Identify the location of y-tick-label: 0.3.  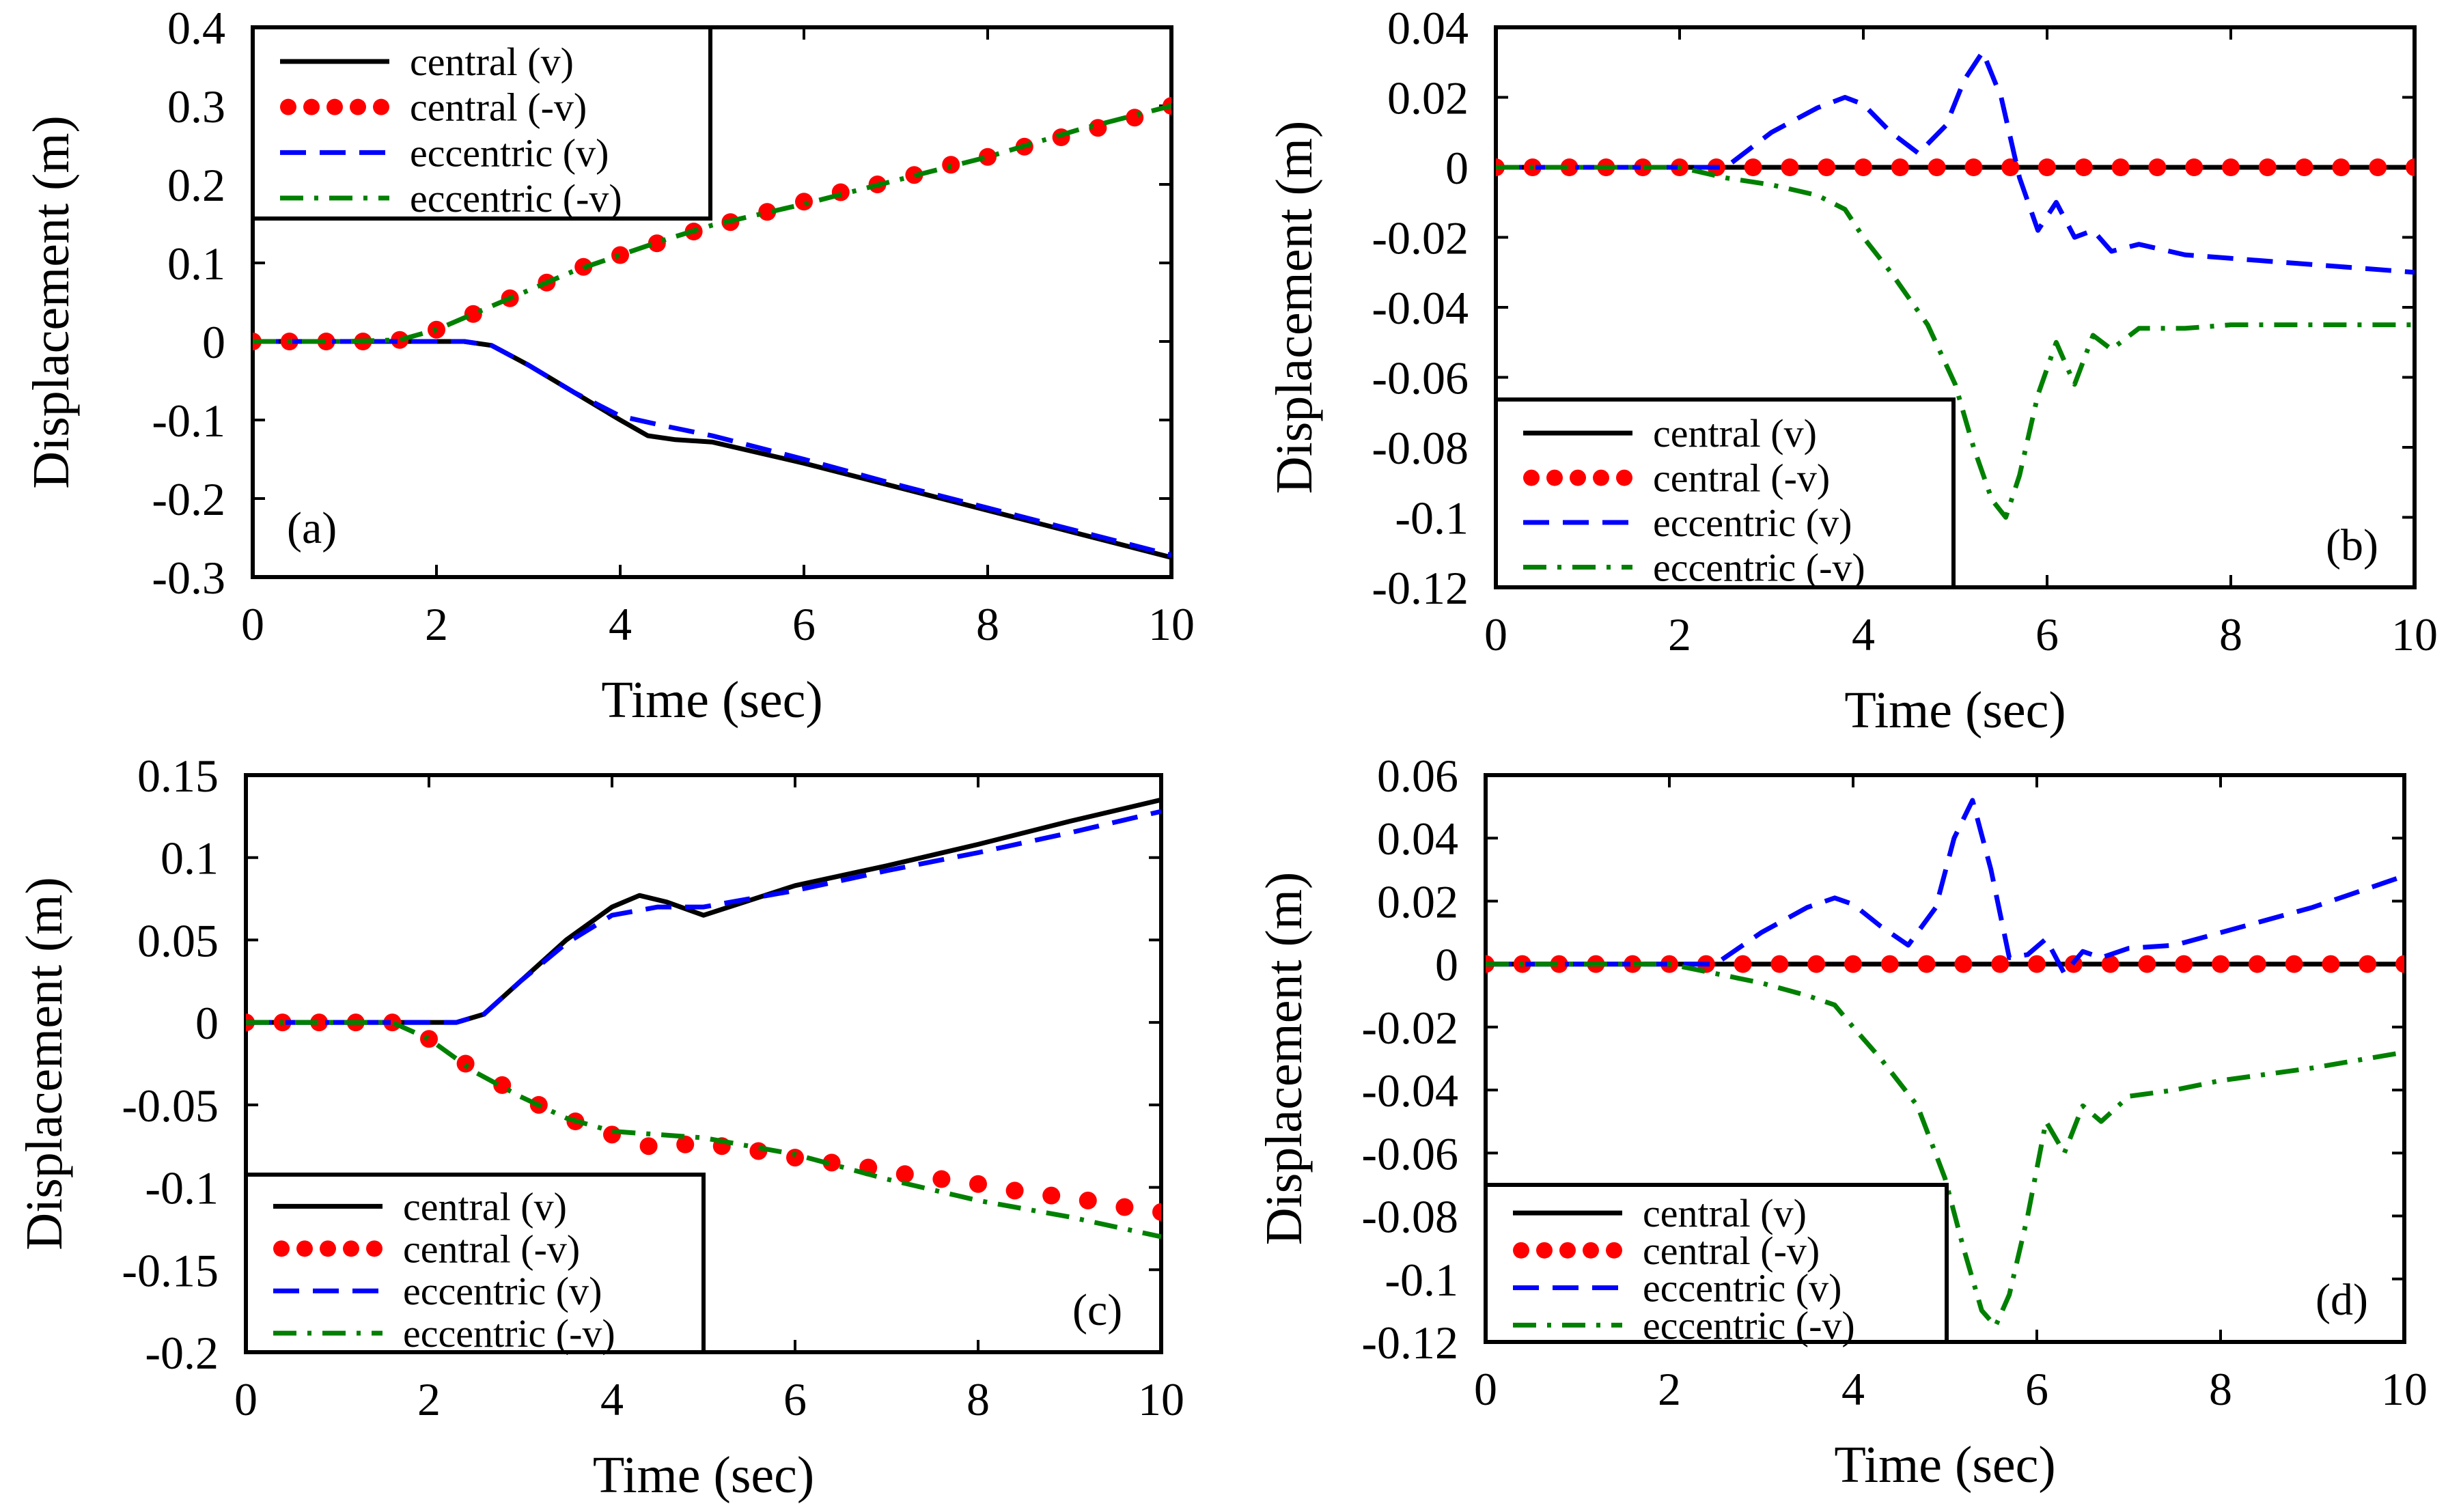
(196, 106).